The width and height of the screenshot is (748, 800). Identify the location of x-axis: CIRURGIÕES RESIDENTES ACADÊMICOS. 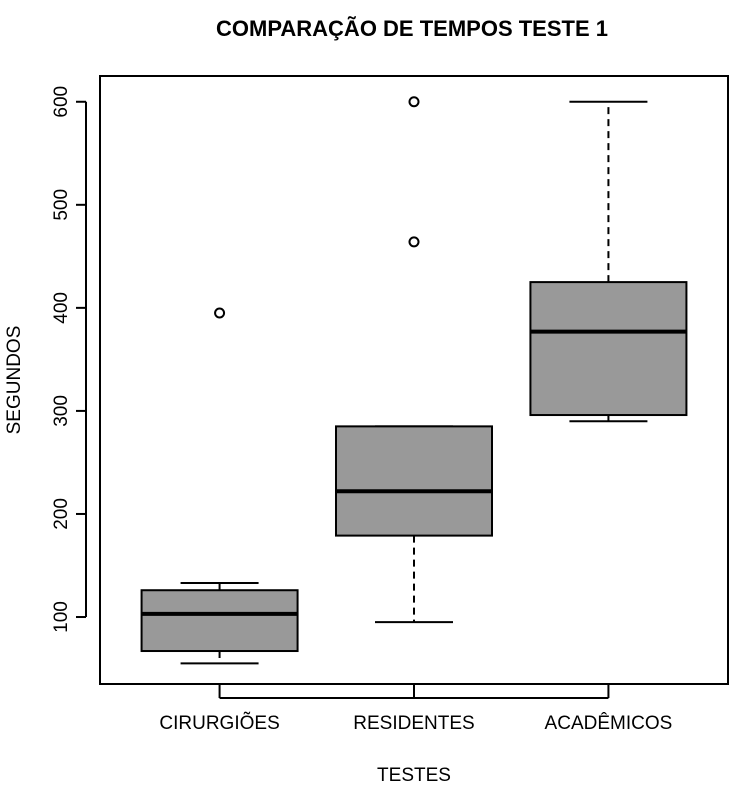
(415, 709).